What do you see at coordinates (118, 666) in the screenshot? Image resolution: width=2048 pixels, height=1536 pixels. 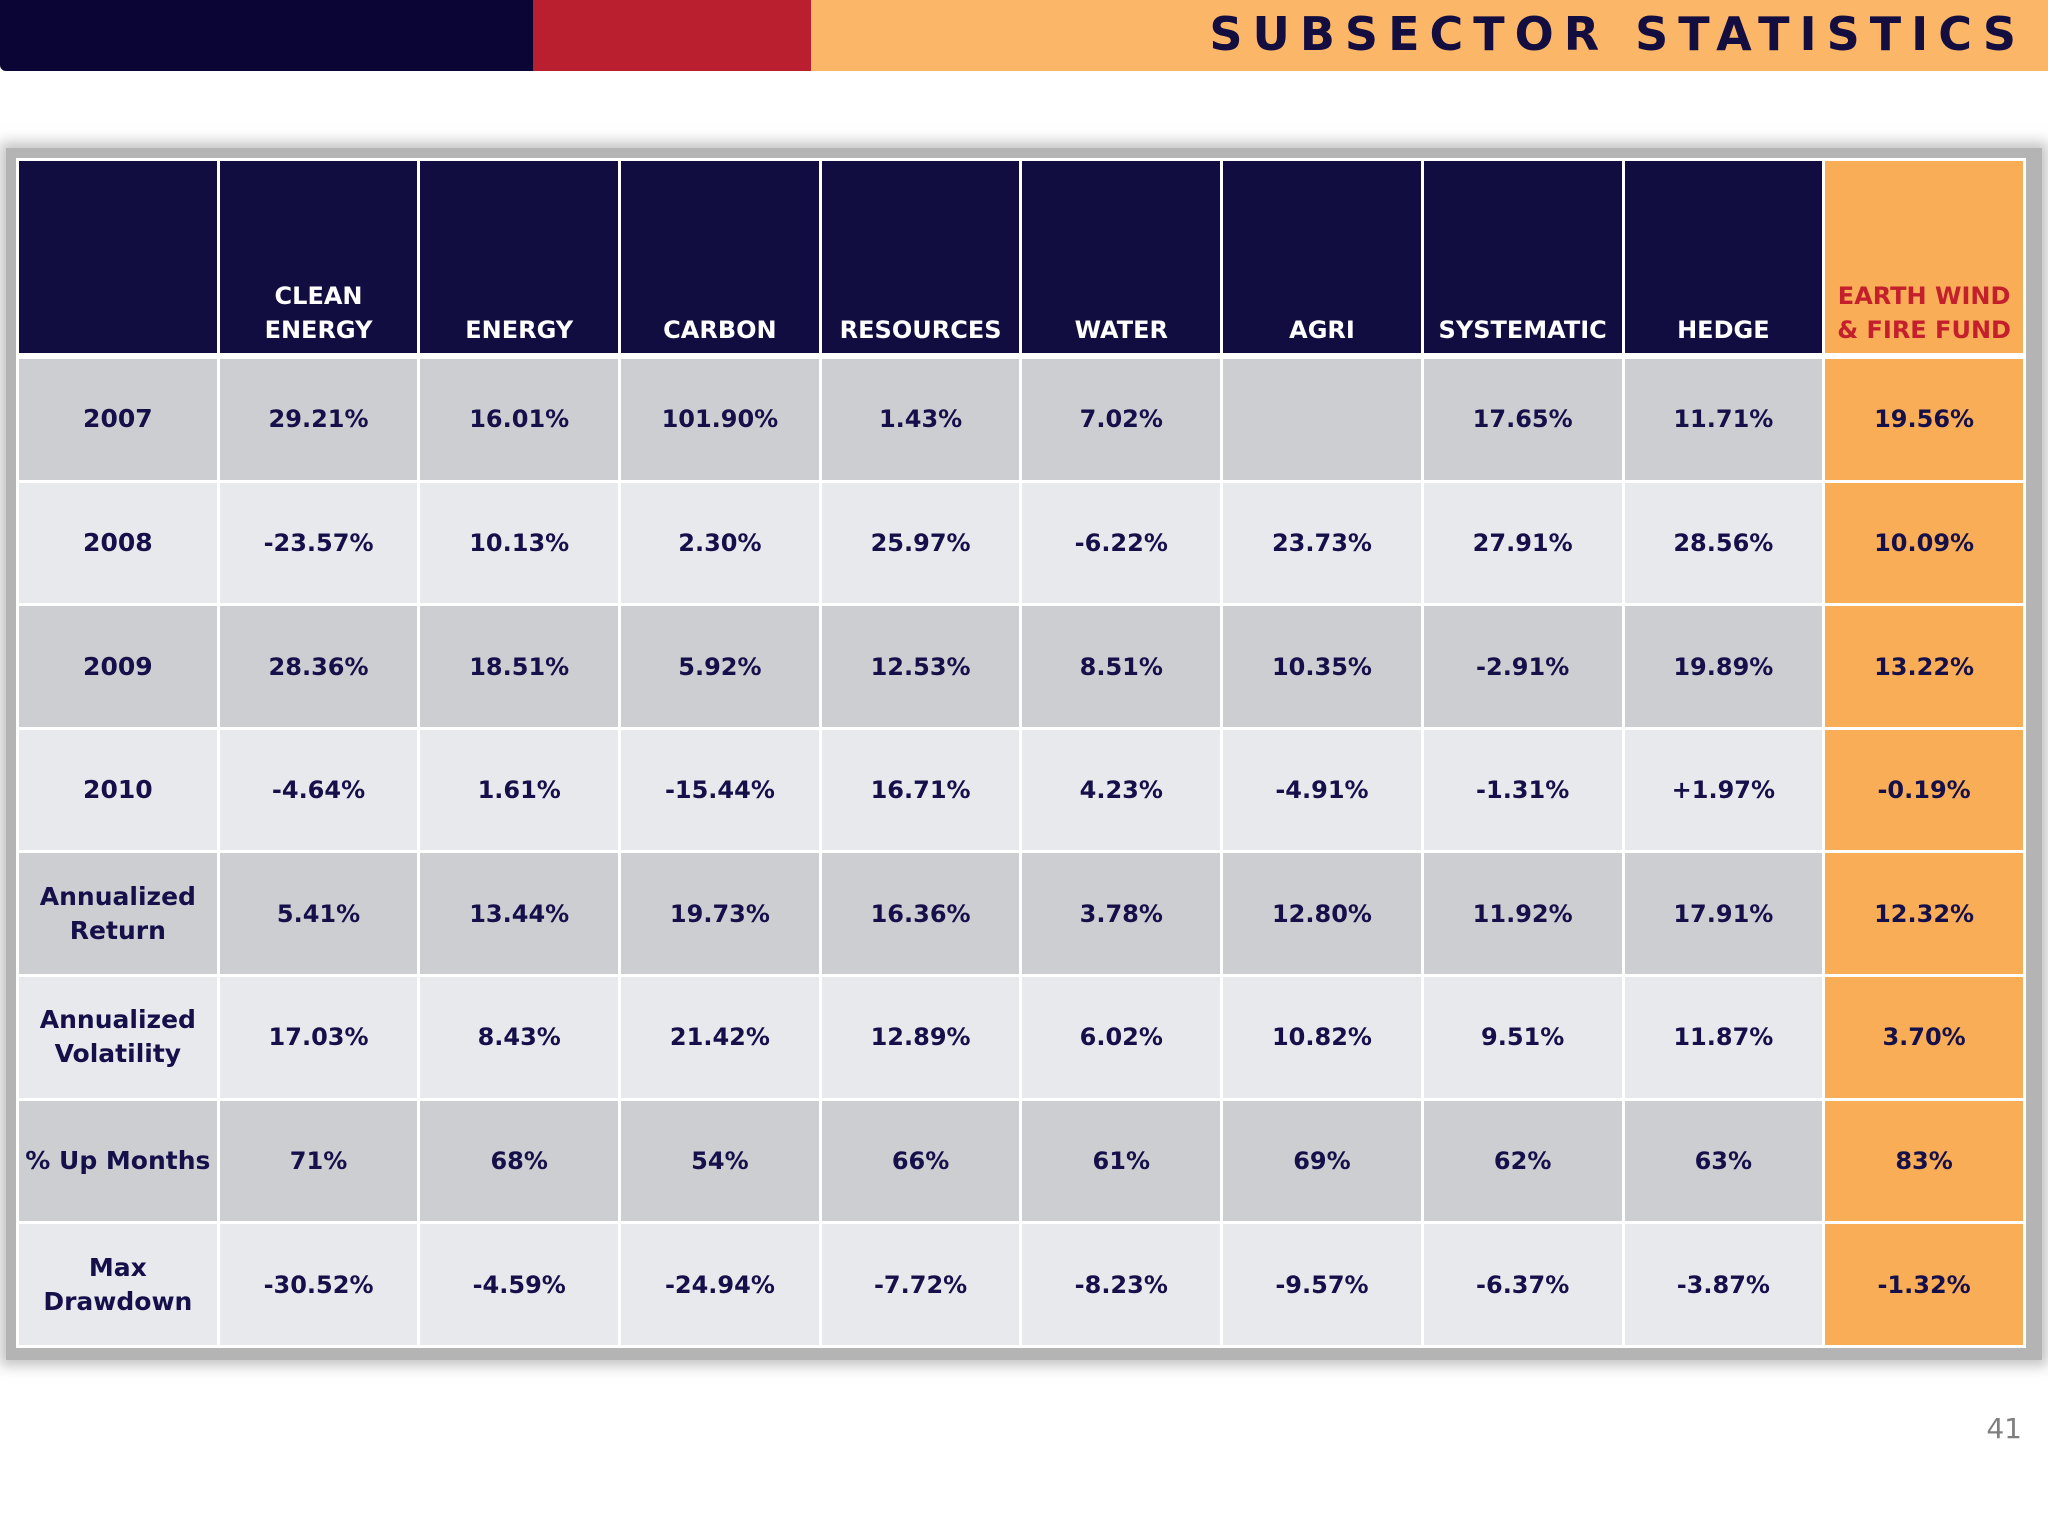 I see `row-label: 2009` at bounding box center [118, 666].